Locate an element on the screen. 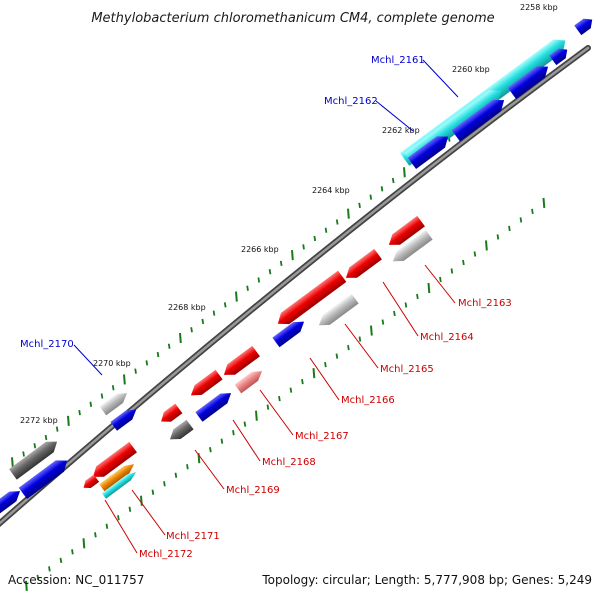 This screenshot has height=600, width=600. tick-label: 2264 kbp is located at coordinates (331, 190).